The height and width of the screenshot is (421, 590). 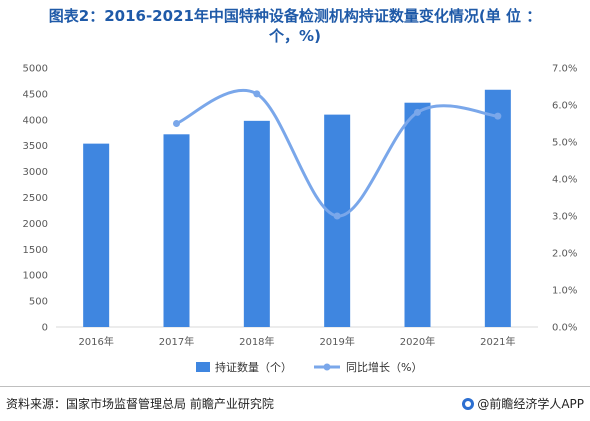 What do you see at coordinates (295, 403) in the screenshot?
I see `footer: 资料来源：国家市场监督管理总局 前瞻产业研究院 @前瞻经济学人APP` at bounding box center [295, 403].